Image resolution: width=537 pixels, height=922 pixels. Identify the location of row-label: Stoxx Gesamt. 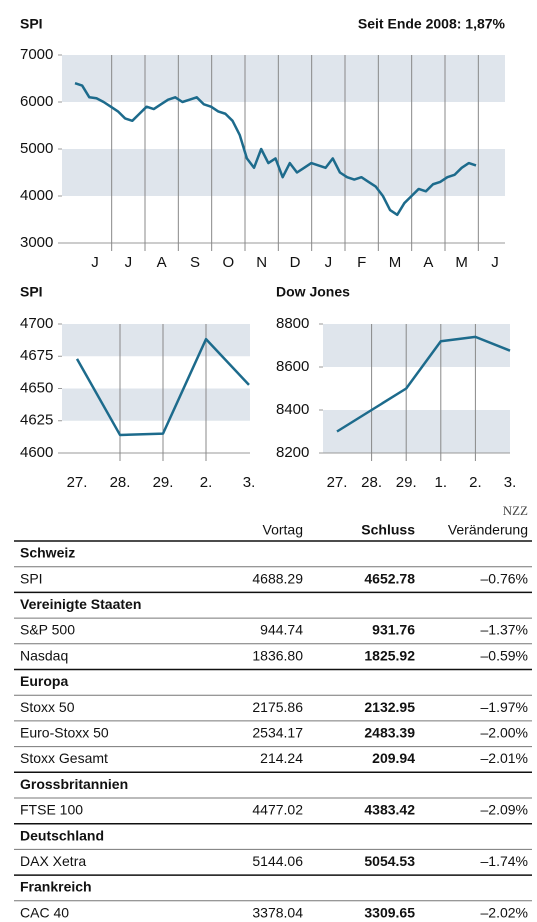
(64, 758).